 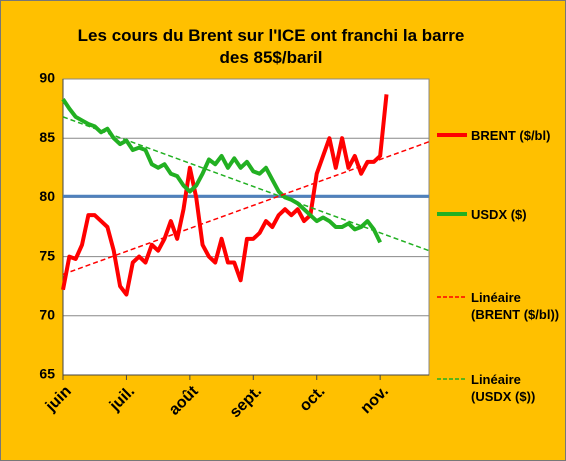 I want to click on legend-label: BRENT ($/bl), so click(x=511, y=135).